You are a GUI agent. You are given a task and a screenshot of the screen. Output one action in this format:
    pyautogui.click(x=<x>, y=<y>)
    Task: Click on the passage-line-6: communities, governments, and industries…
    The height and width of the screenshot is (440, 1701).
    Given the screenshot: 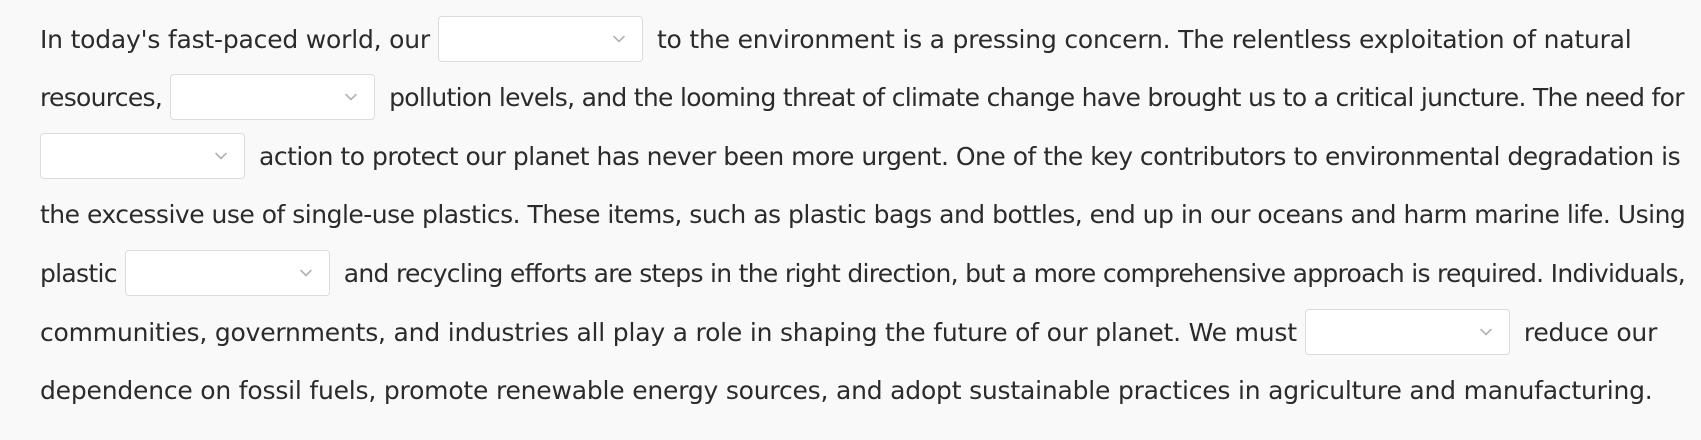 What is the action you would take?
    pyautogui.click(x=848, y=332)
    